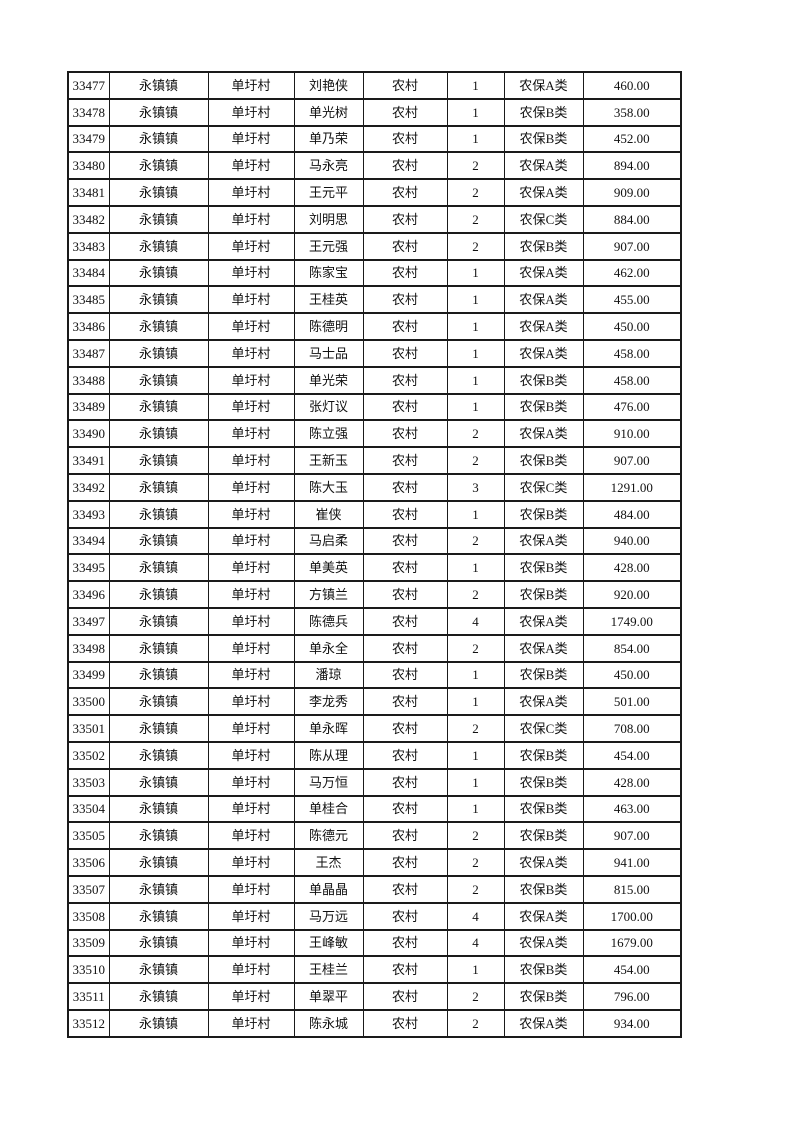 The height and width of the screenshot is (1122, 794). What do you see at coordinates (88, 702) in the screenshot?
I see `cell-record-id: 33500` at bounding box center [88, 702].